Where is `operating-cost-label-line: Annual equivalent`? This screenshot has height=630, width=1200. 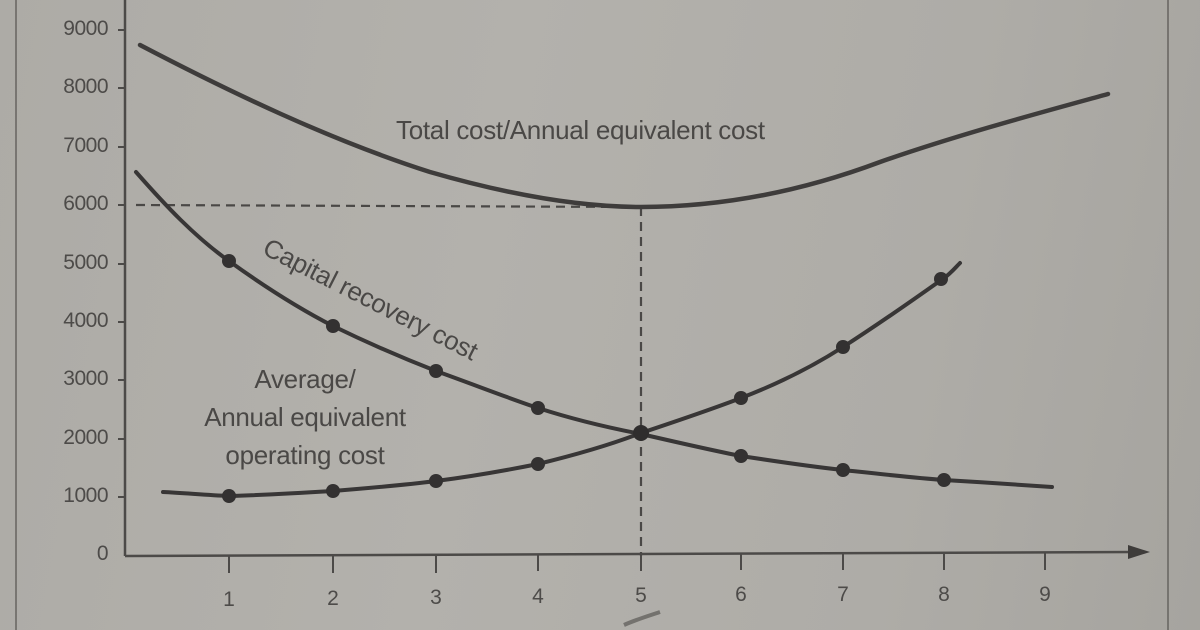 operating-cost-label-line: Annual equivalent is located at coordinates (305, 417).